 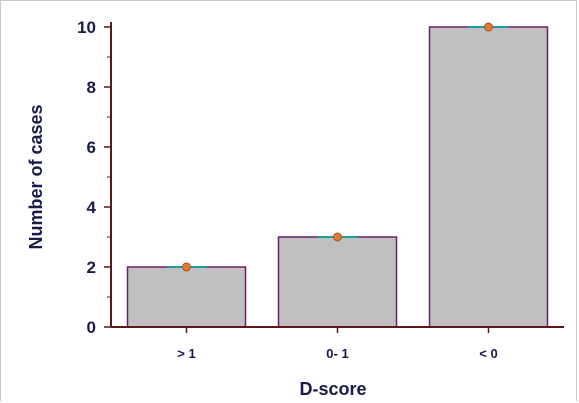 What do you see at coordinates (86, 177) in the screenshot?
I see `y-tick-labels: 0 2 4 6 8 10` at bounding box center [86, 177].